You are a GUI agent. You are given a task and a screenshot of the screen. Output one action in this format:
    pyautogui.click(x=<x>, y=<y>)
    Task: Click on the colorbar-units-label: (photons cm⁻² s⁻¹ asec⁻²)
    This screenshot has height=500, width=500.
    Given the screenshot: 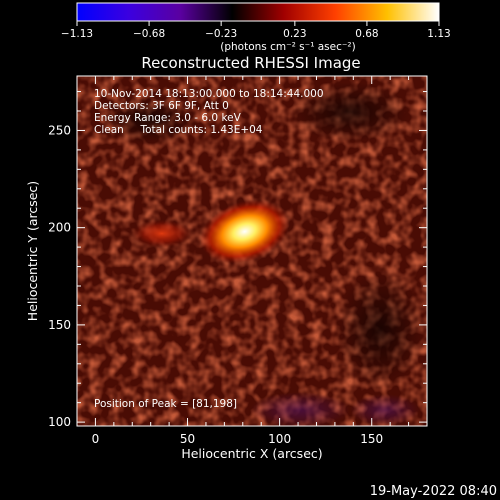 What is the action you would take?
    pyautogui.click(x=287, y=47)
    